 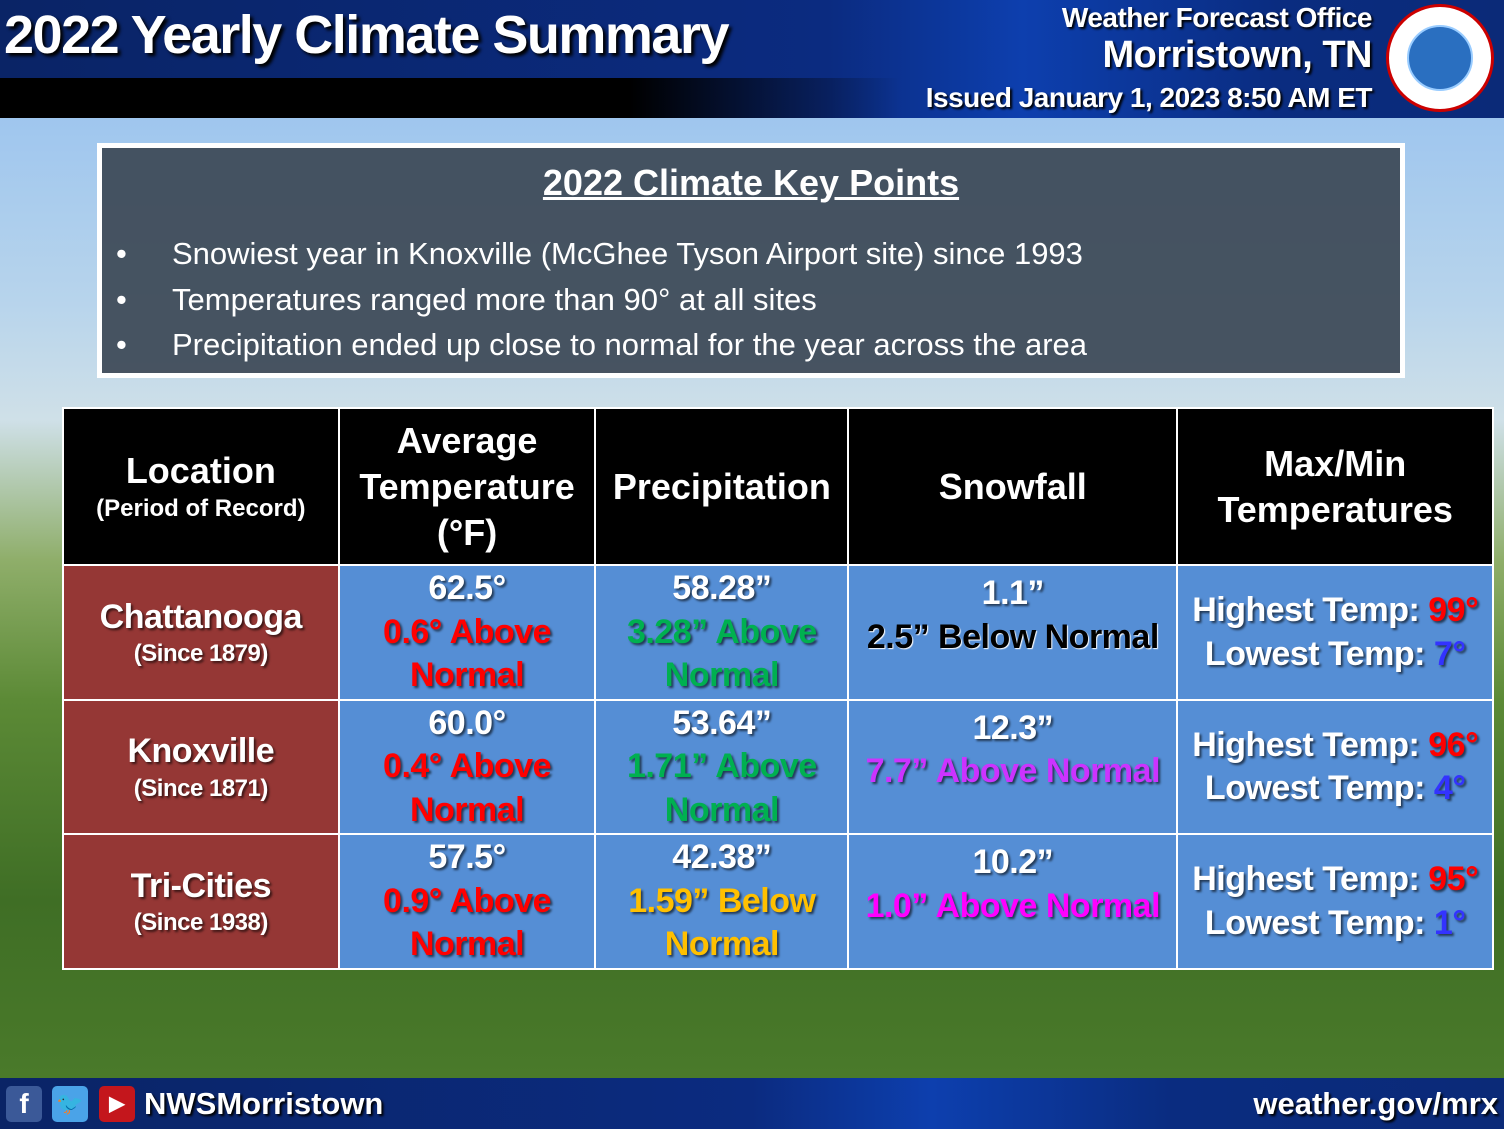 I want to click on header-black-band, so click(x=450, y=98).